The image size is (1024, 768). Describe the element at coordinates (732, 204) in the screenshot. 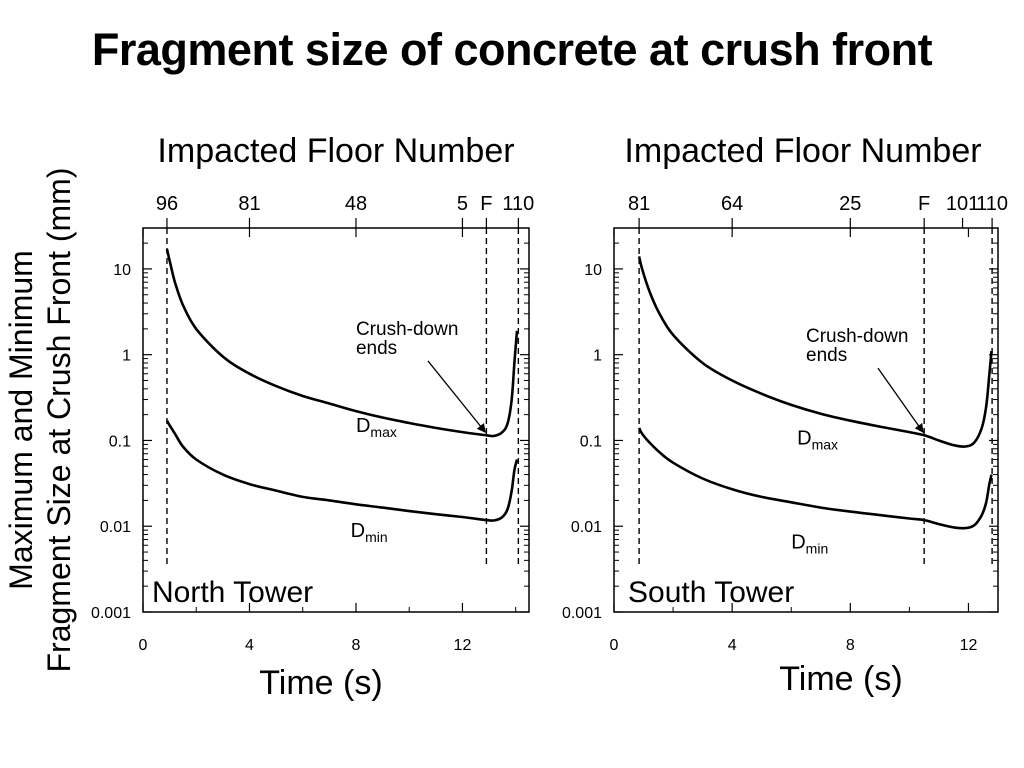

I see `top-tick-label: 64` at that location.